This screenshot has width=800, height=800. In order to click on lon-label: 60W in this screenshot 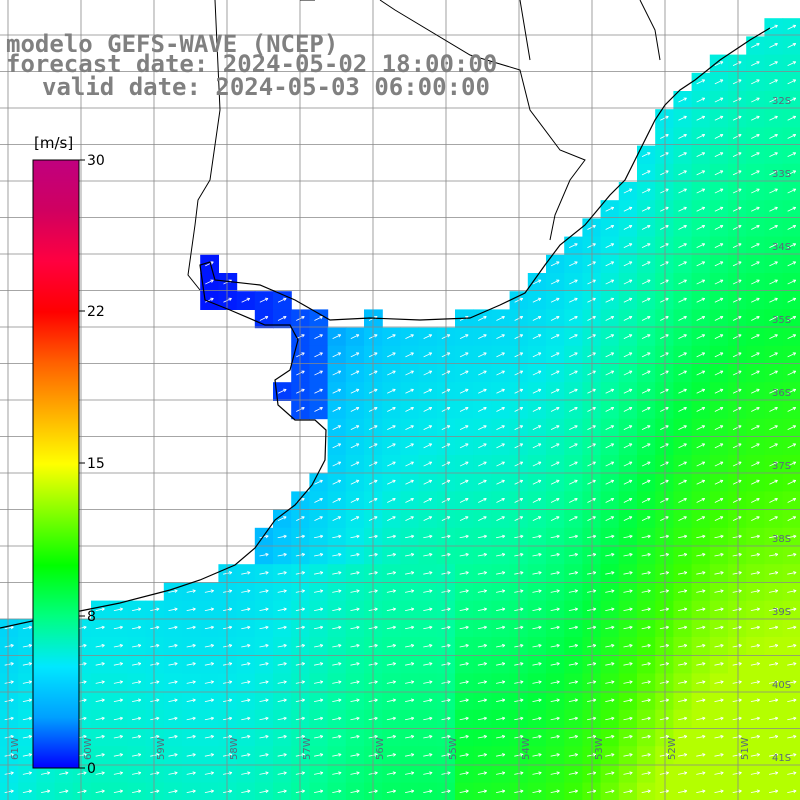, I will do `click(88, 748)`.